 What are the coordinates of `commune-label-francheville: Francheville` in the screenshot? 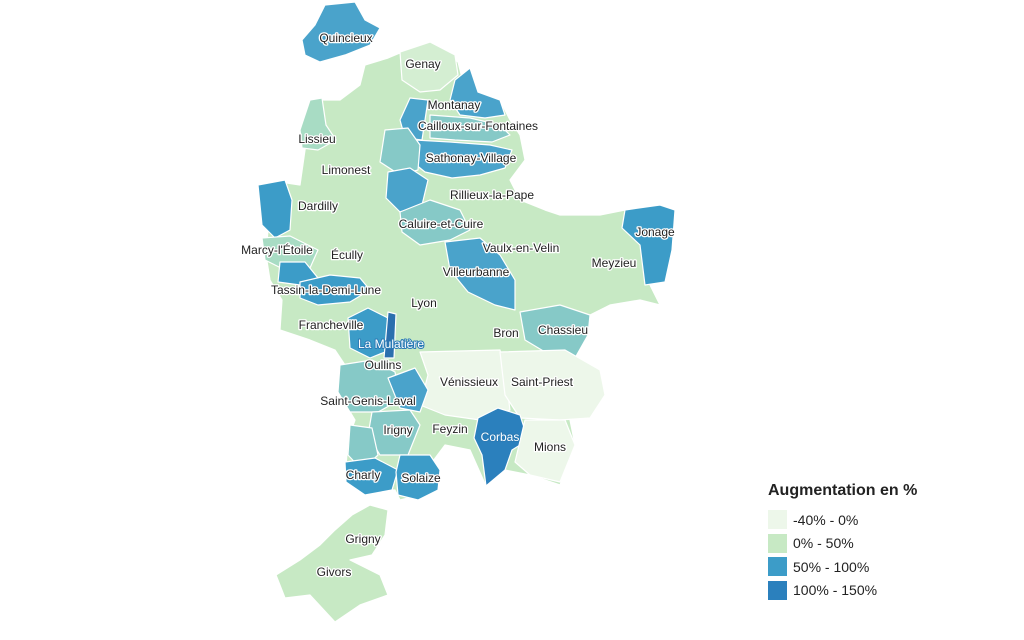 It's located at (331, 325).